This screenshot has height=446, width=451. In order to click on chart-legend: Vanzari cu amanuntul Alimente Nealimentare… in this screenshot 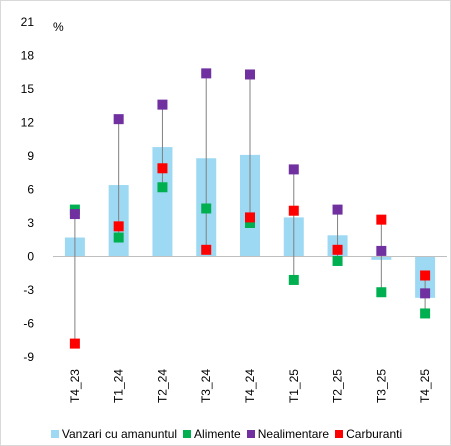, I will do `click(226, 434)`.